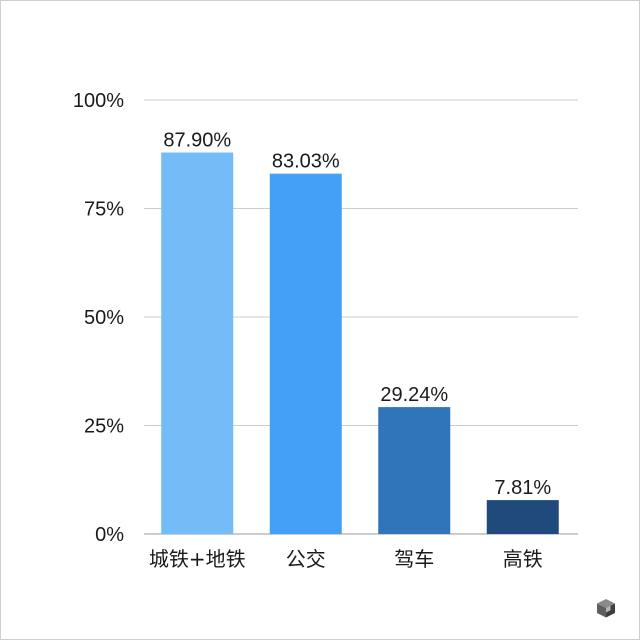 The height and width of the screenshot is (644, 640). I want to click on y-tick-label-0: 0%, so click(109, 535).